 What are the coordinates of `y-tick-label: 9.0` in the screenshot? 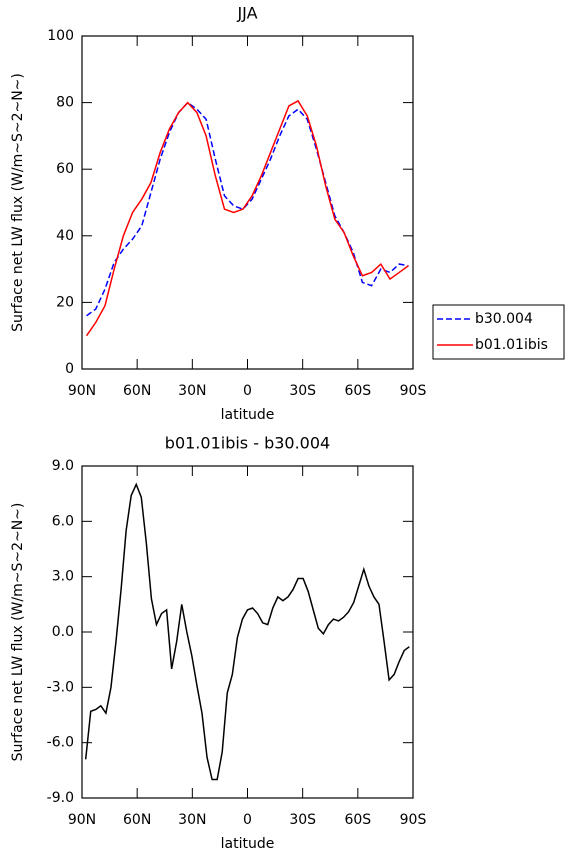 It's located at (63, 466).